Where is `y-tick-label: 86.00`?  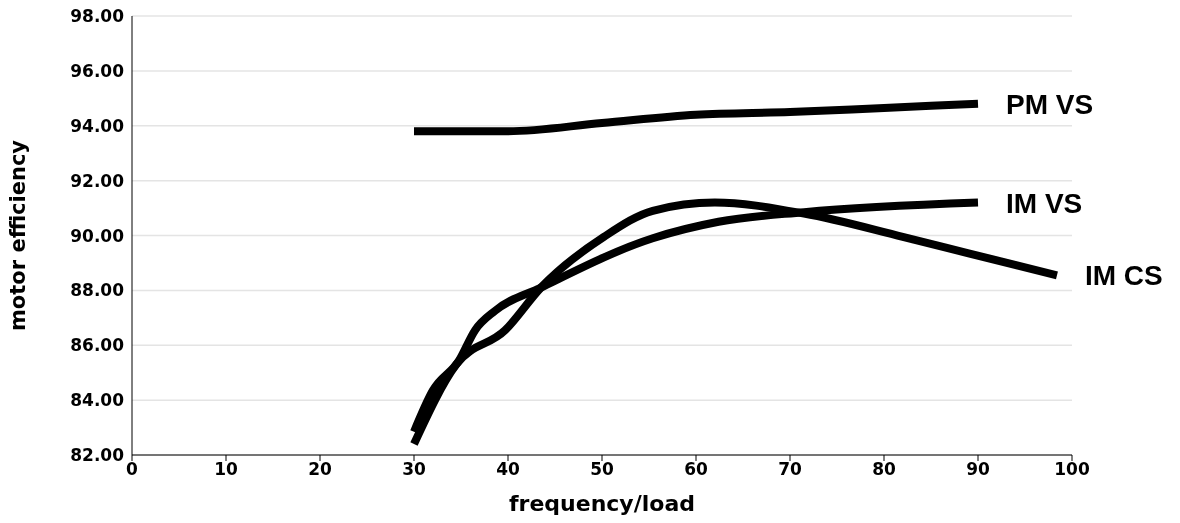 y-tick-label: 86.00 is located at coordinates (97, 345).